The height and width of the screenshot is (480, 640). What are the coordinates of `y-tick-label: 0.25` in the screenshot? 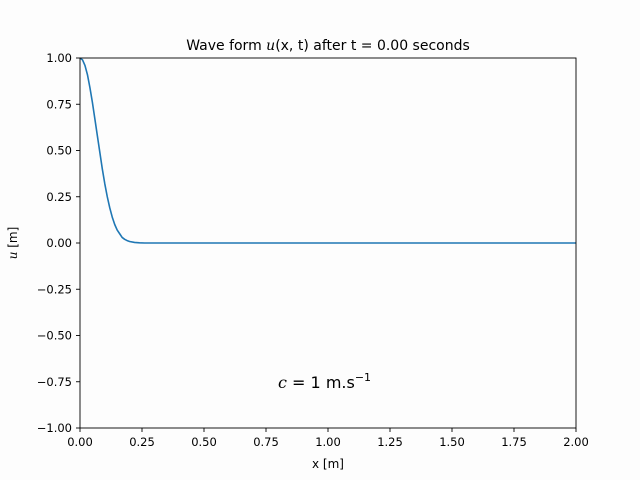 It's located at (59, 197).